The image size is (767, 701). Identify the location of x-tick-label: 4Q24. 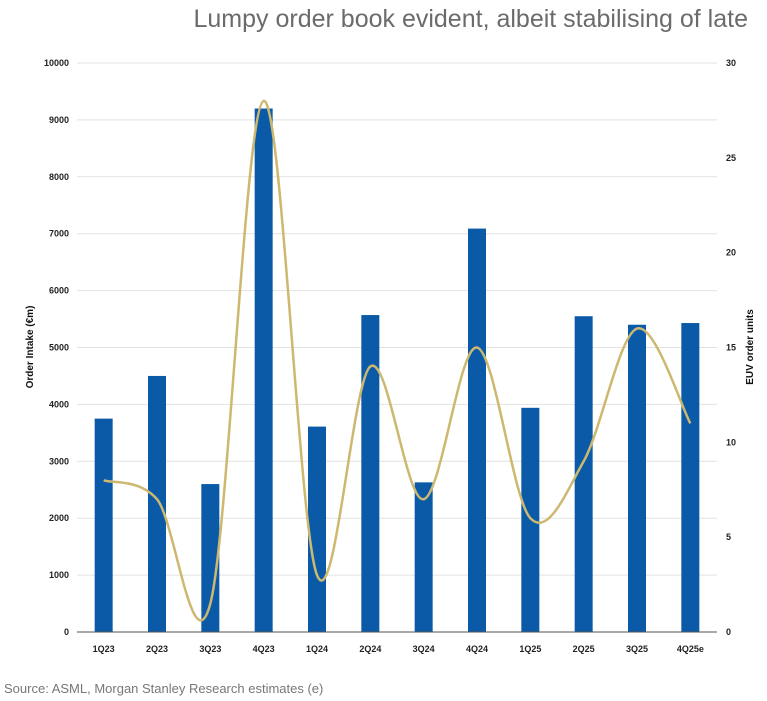
(477, 649).